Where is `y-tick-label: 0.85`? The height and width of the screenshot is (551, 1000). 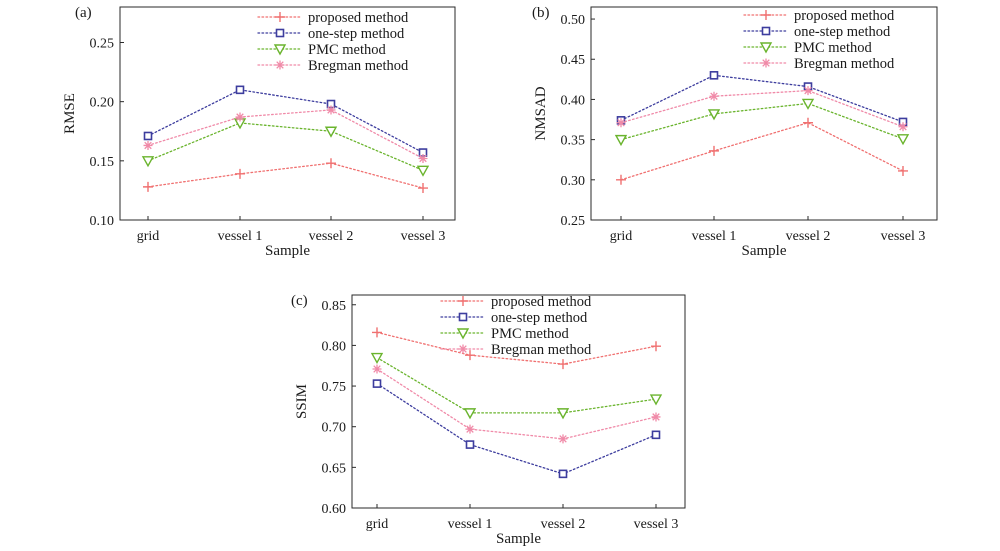 y-tick-label: 0.85 is located at coordinates (334, 306).